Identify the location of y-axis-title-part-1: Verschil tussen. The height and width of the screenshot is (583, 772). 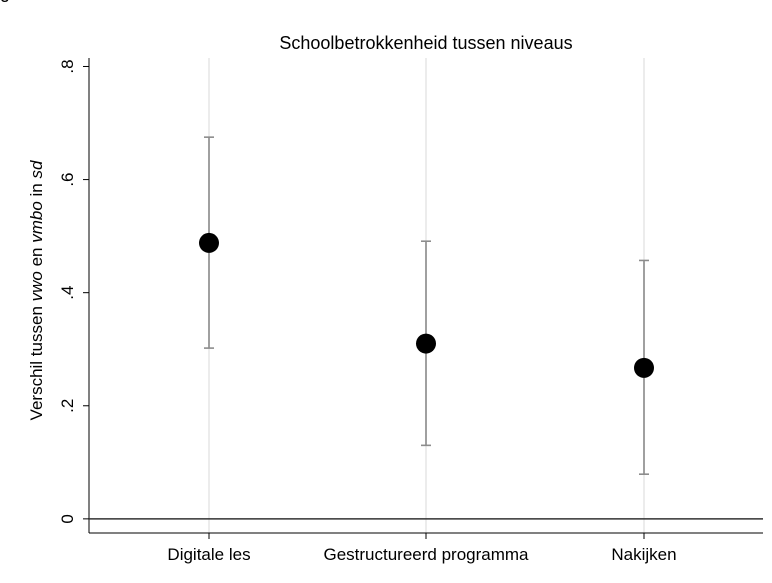
(36, 360).